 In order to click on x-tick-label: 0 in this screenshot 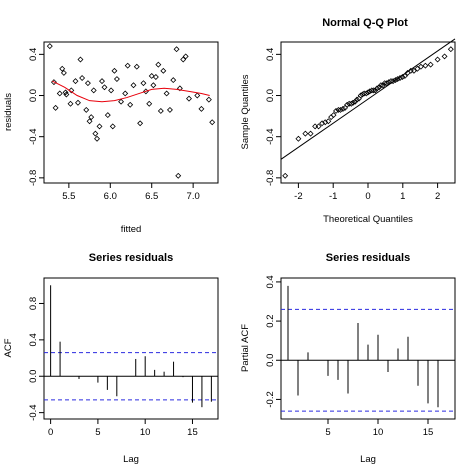, I will do `click(50, 432)`.